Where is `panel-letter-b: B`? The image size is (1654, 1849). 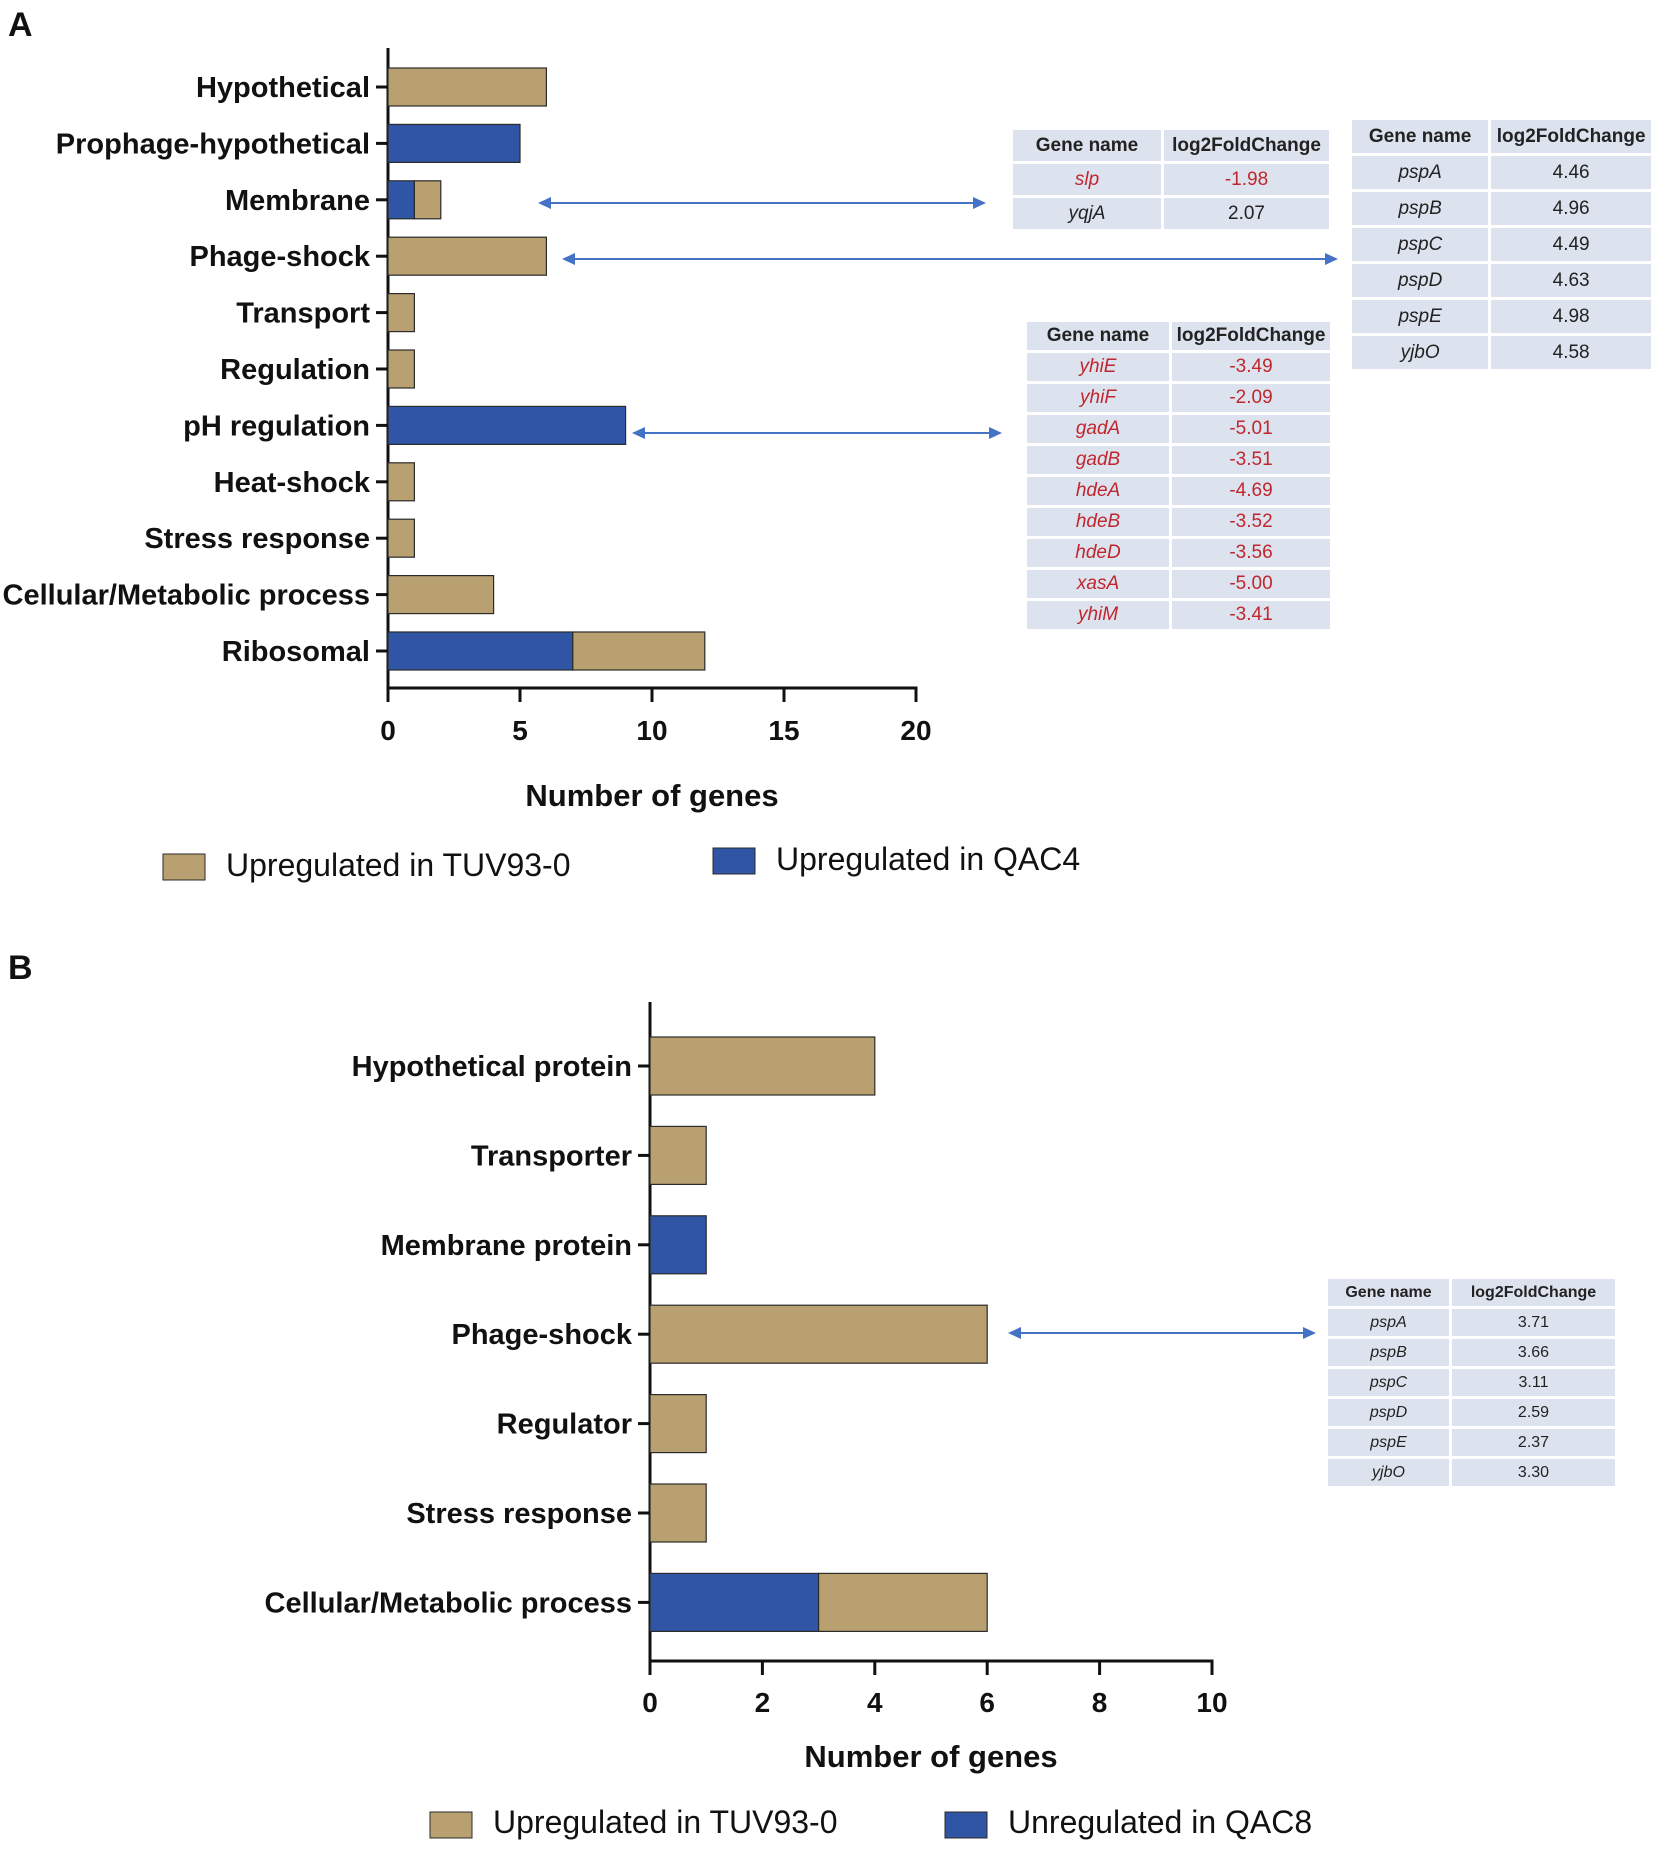 panel-letter-b: B is located at coordinates (20, 968).